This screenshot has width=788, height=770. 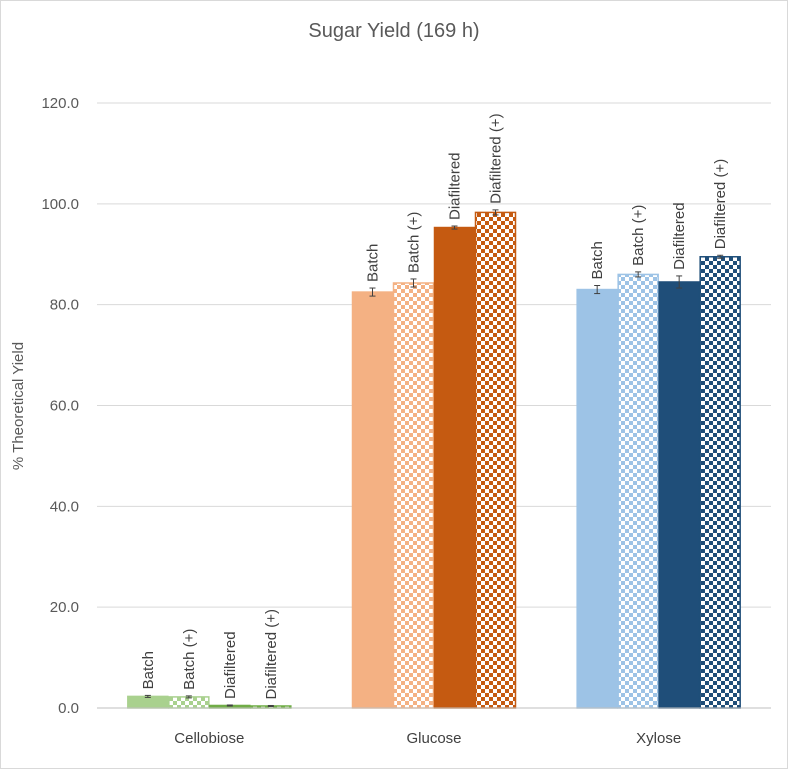 What do you see at coordinates (64, 506) in the screenshot?
I see `y-tick-label: 40.0` at bounding box center [64, 506].